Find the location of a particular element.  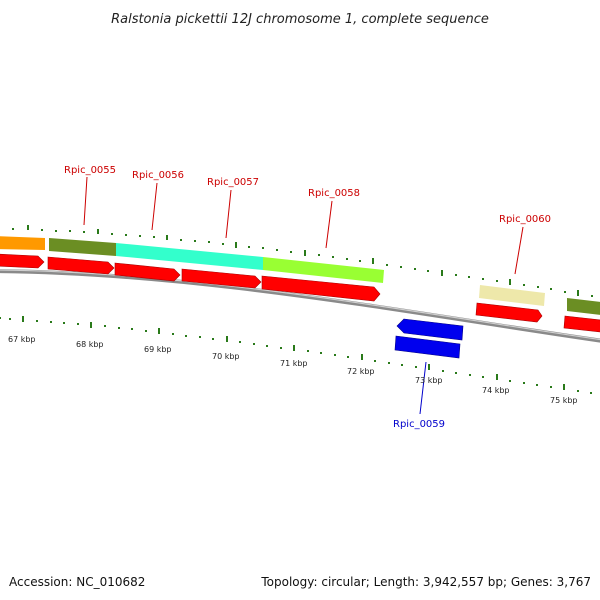

kbp-label-68: 68 kbp is located at coordinates (90, 344).